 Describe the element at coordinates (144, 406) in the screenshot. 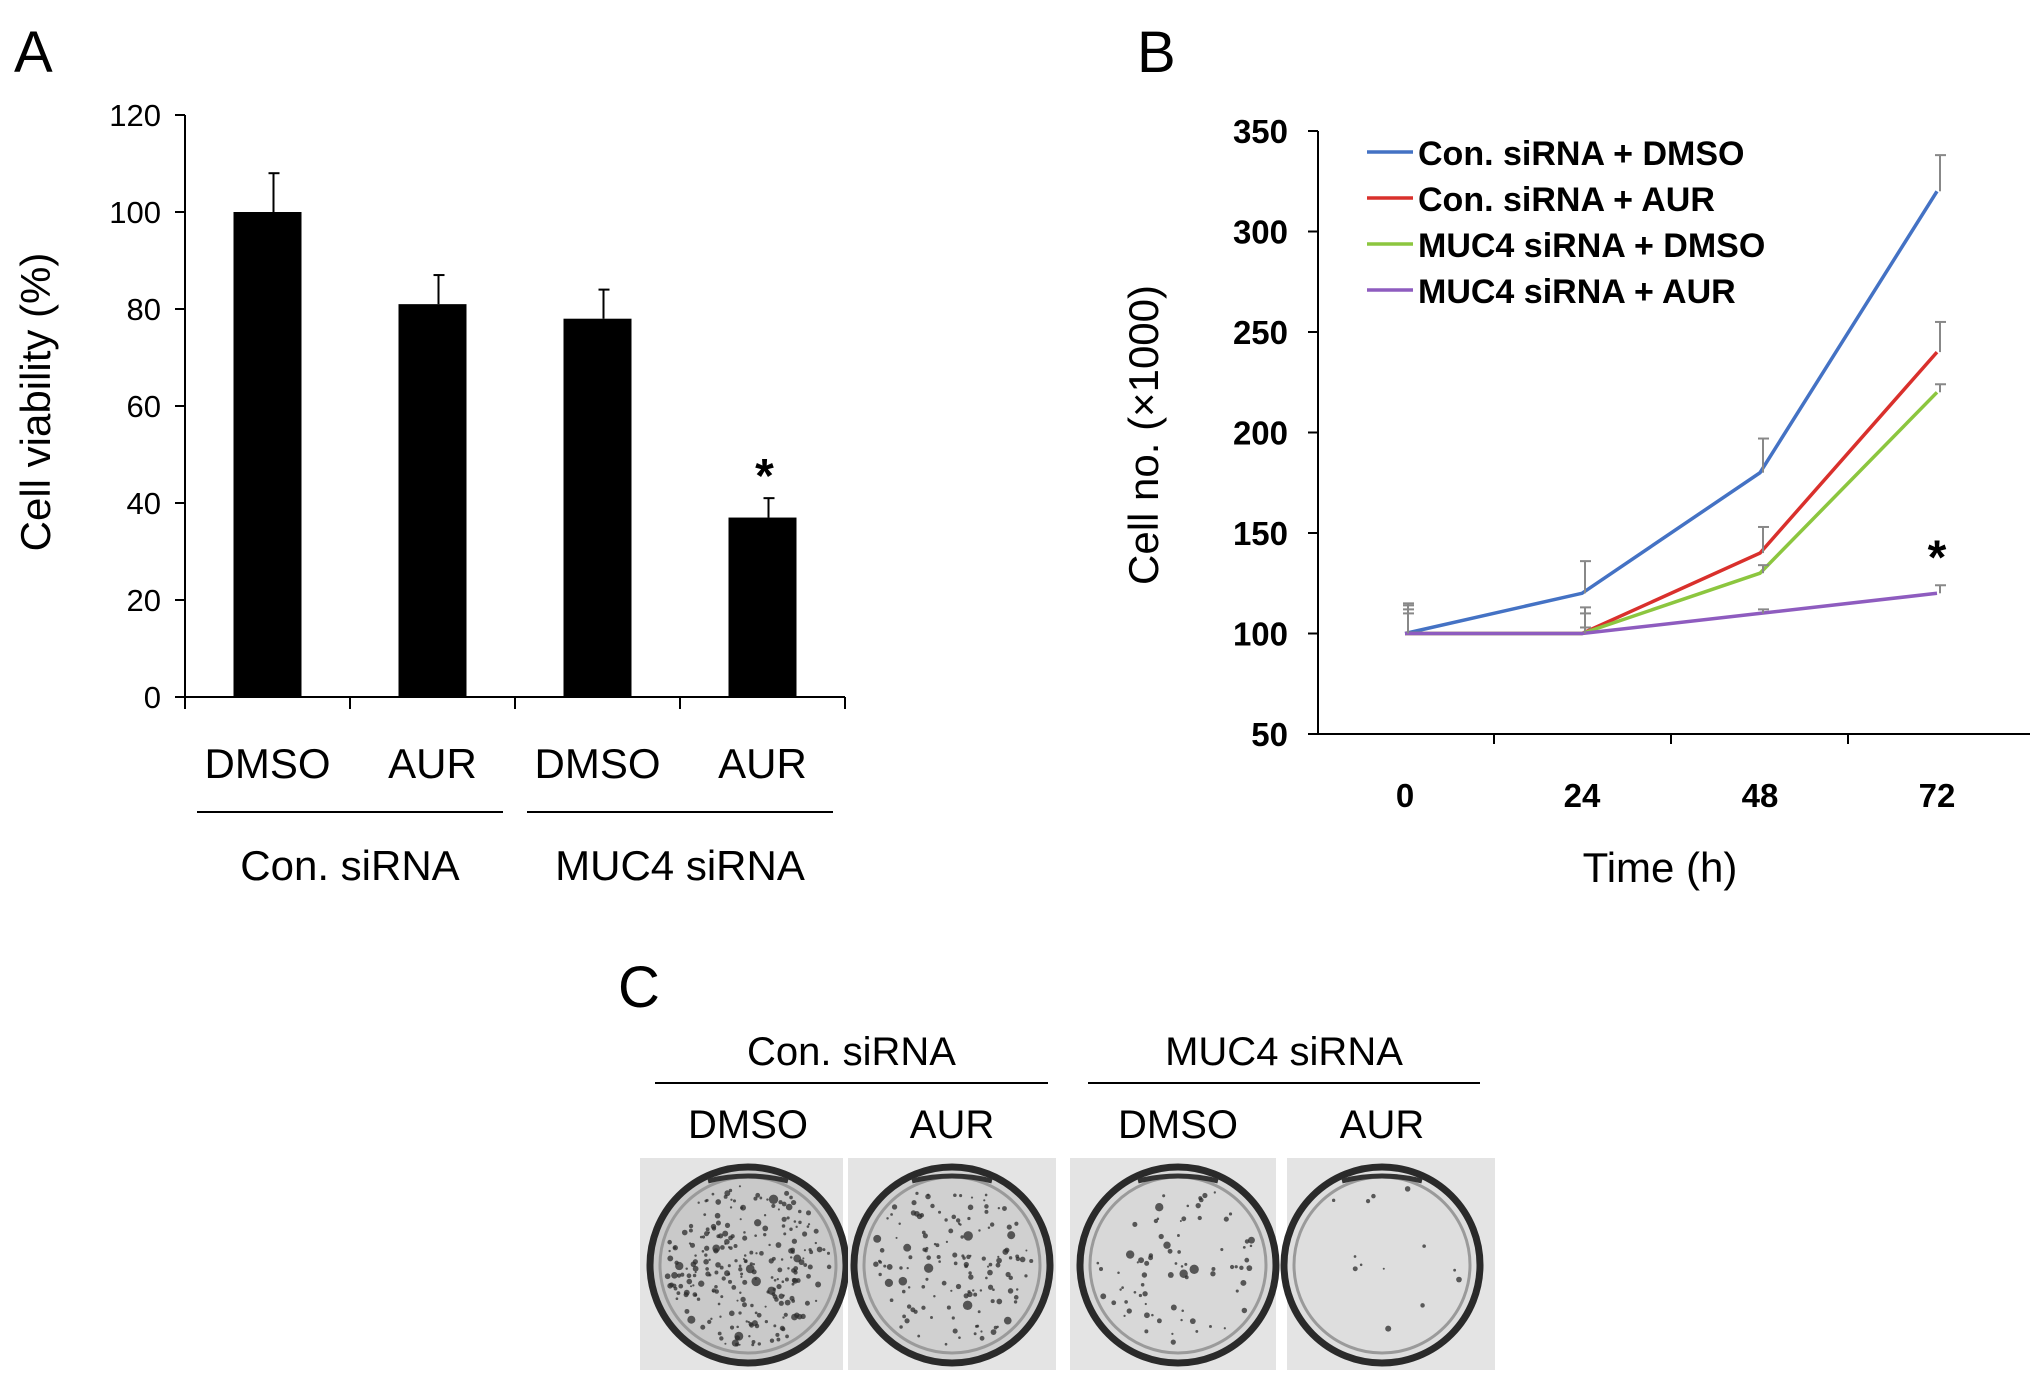

I see `y-tick-label: 60` at that location.